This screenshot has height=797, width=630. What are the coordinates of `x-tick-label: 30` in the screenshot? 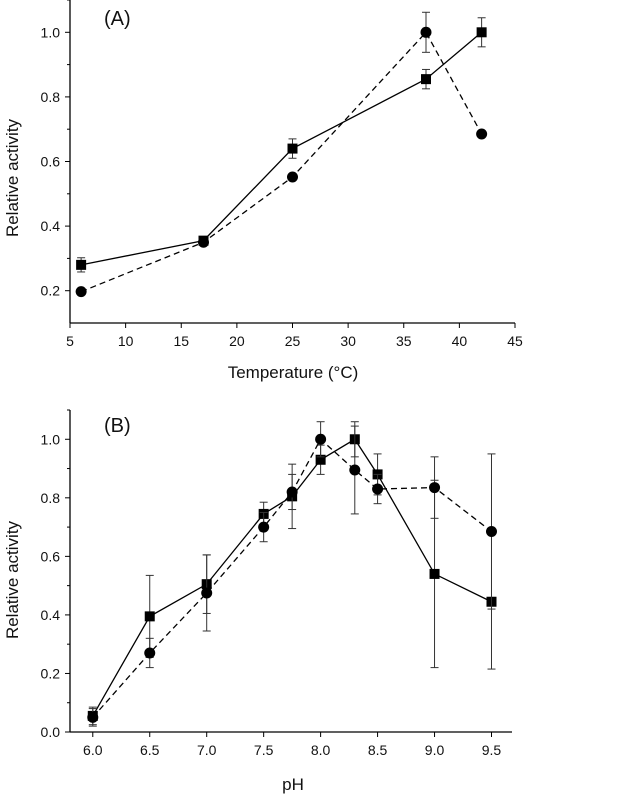 It's located at (348, 341).